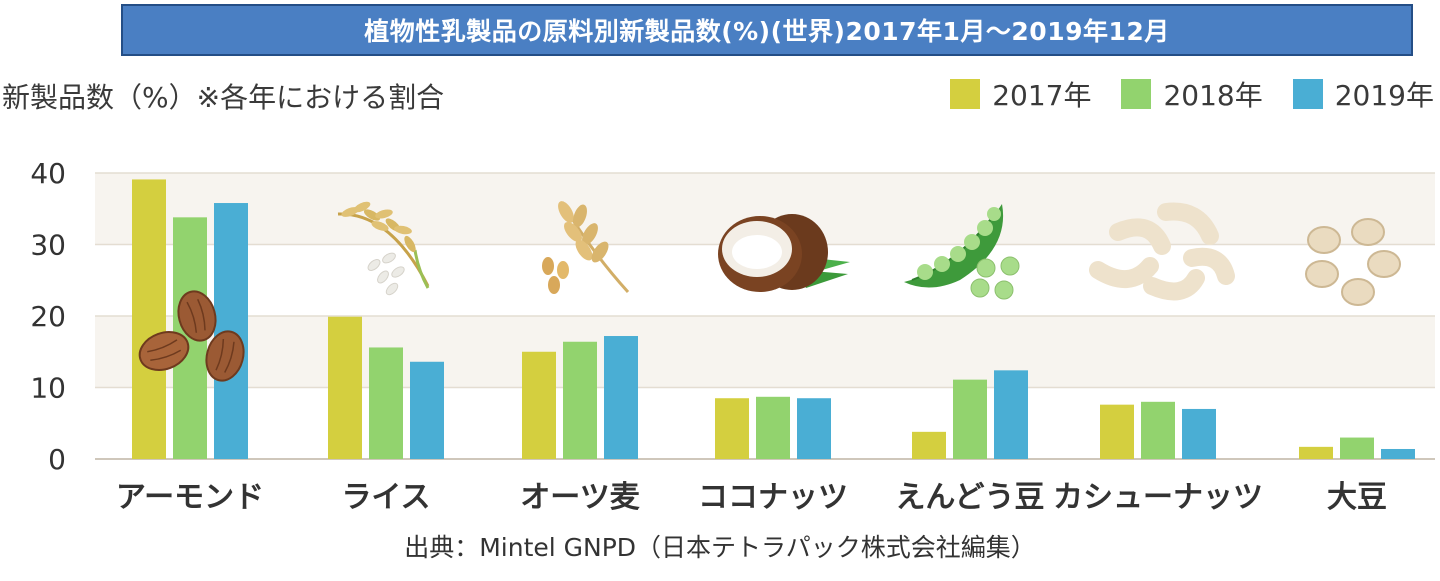  I want to click on cashew-icon, so click(1162, 251).